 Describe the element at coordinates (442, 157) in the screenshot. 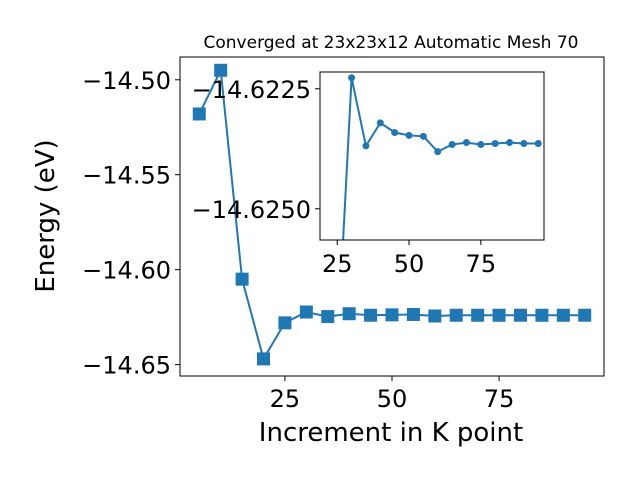

I see `inset-plot` at that location.